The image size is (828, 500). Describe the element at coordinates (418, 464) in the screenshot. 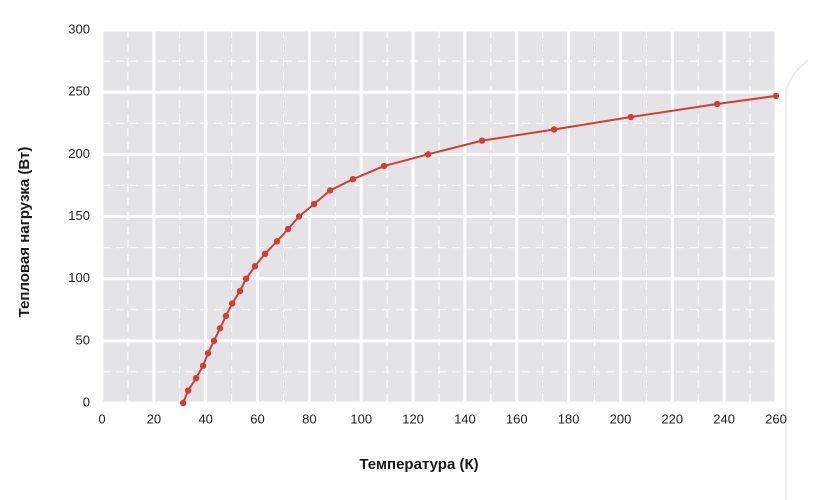

I see `x-axis-title: Температура (К)` at that location.